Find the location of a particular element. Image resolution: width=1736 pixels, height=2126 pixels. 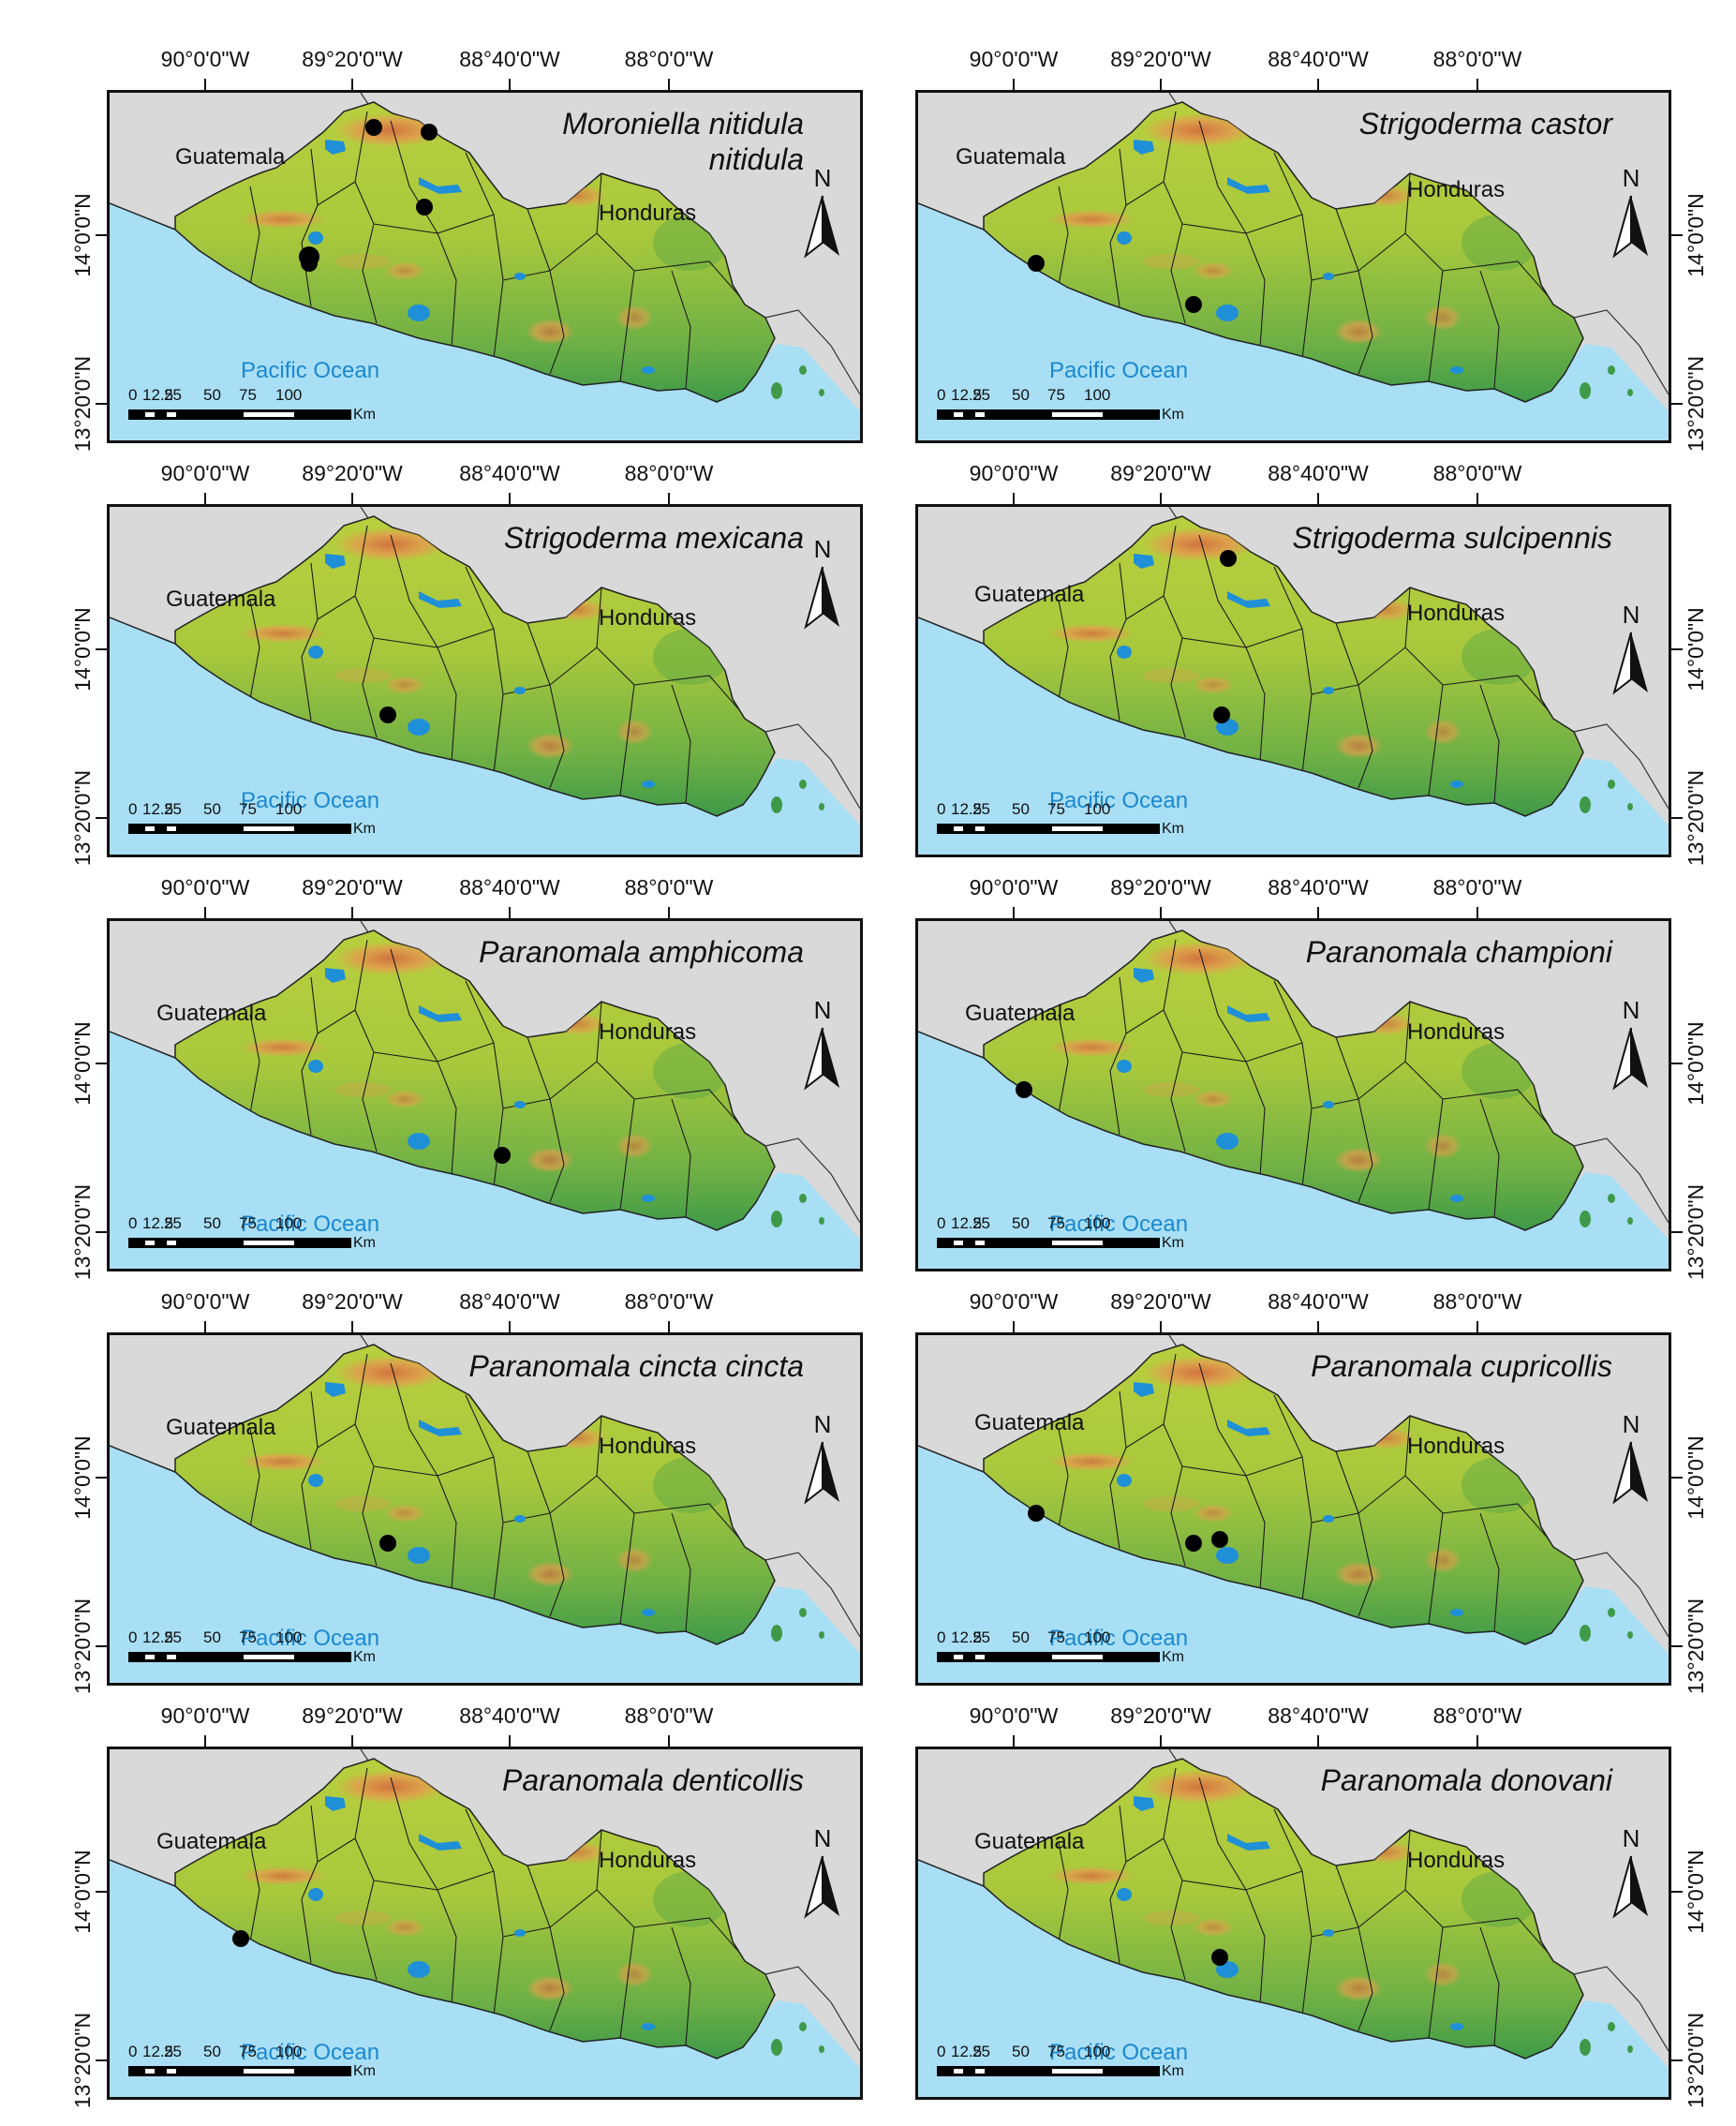

species-name: Paranomala amphicoma is located at coordinates (641, 952).